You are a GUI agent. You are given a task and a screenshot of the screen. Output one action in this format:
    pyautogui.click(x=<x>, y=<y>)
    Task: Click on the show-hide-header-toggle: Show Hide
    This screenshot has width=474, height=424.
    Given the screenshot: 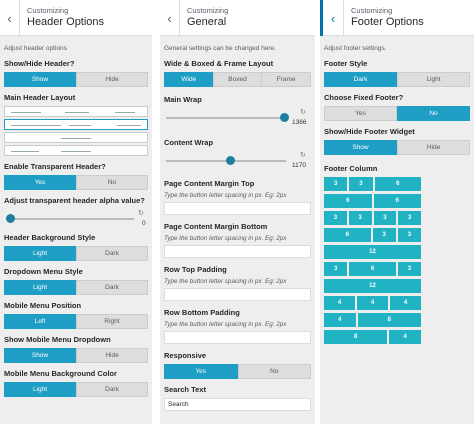 What is the action you would take?
    pyautogui.click(x=76, y=79)
    